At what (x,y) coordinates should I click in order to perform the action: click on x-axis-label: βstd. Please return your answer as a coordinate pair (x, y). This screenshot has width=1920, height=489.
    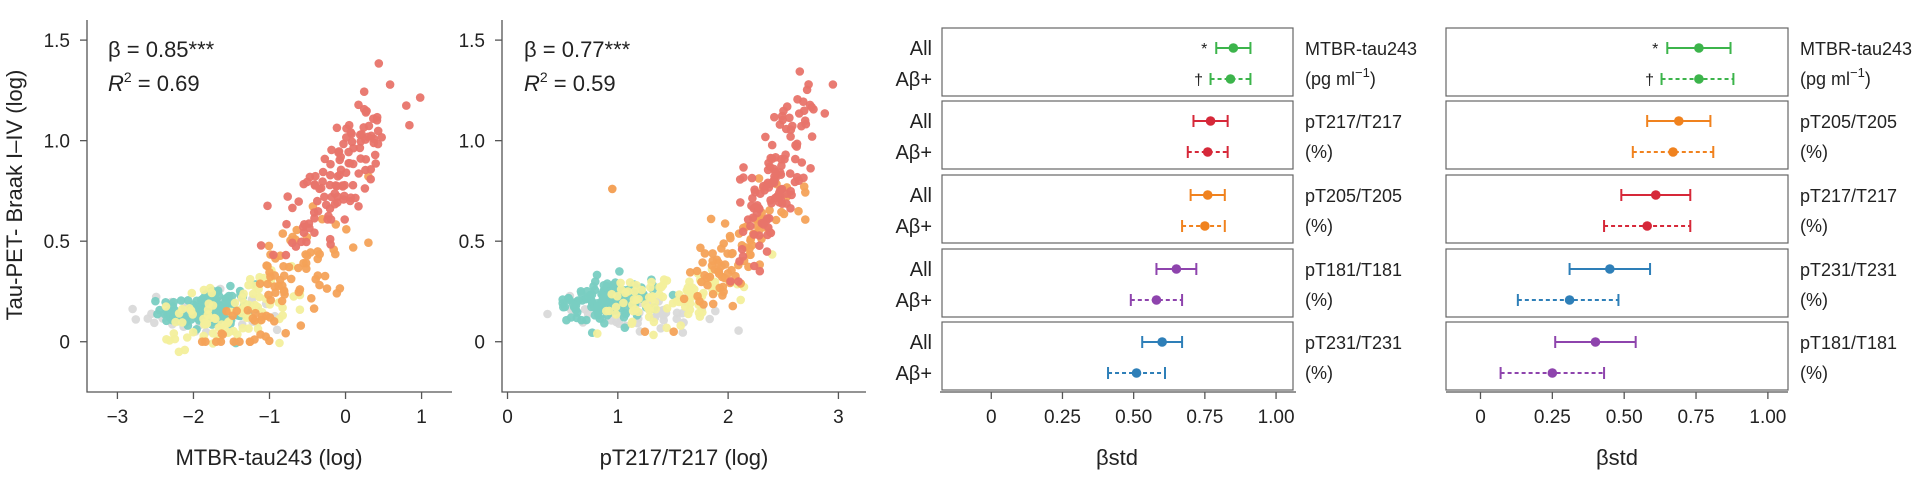
    Looking at the image, I should click on (1117, 457).